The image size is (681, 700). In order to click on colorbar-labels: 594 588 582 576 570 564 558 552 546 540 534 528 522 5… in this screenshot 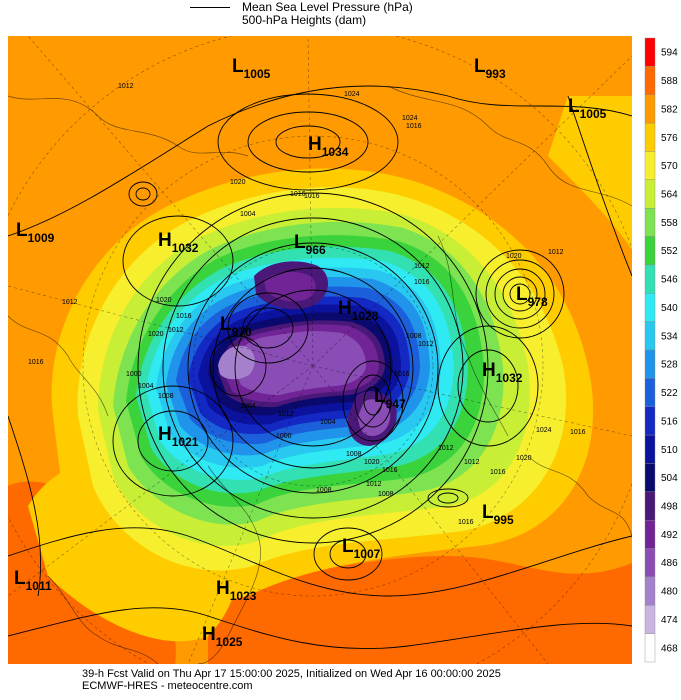, I will do `click(669, 351)`.